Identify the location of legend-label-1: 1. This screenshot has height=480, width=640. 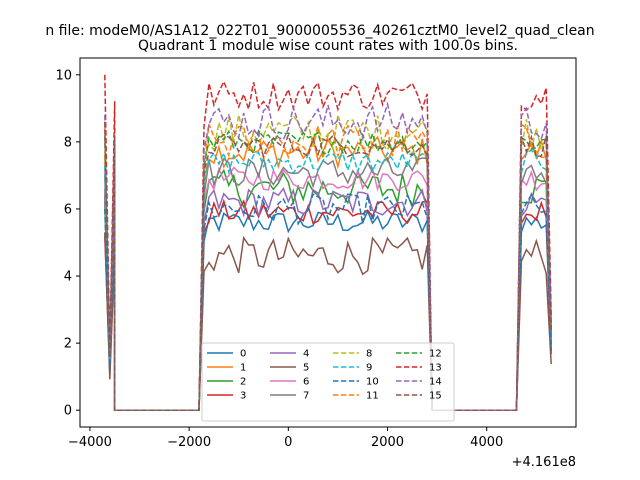
(243, 368).